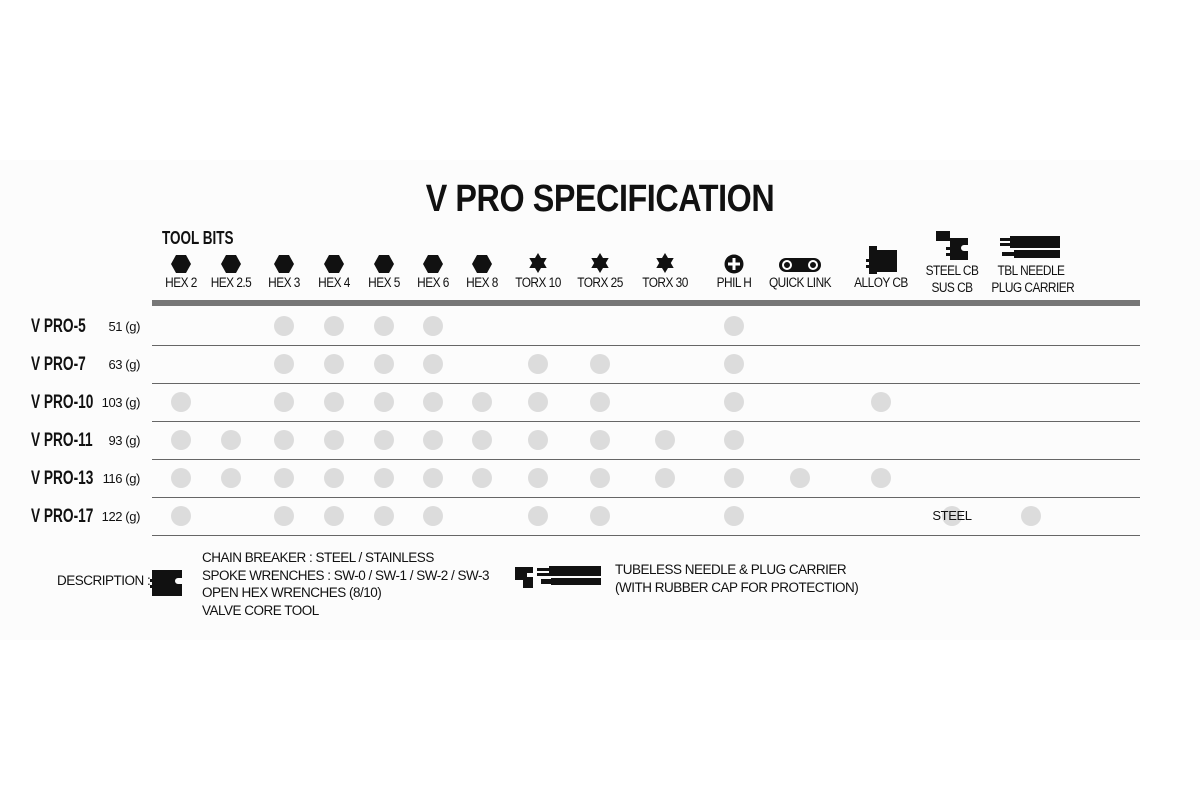 The image size is (1200, 800). What do you see at coordinates (881, 256) in the screenshot?
I see `alloy-chain-breaker-icon` at bounding box center [881, 256].